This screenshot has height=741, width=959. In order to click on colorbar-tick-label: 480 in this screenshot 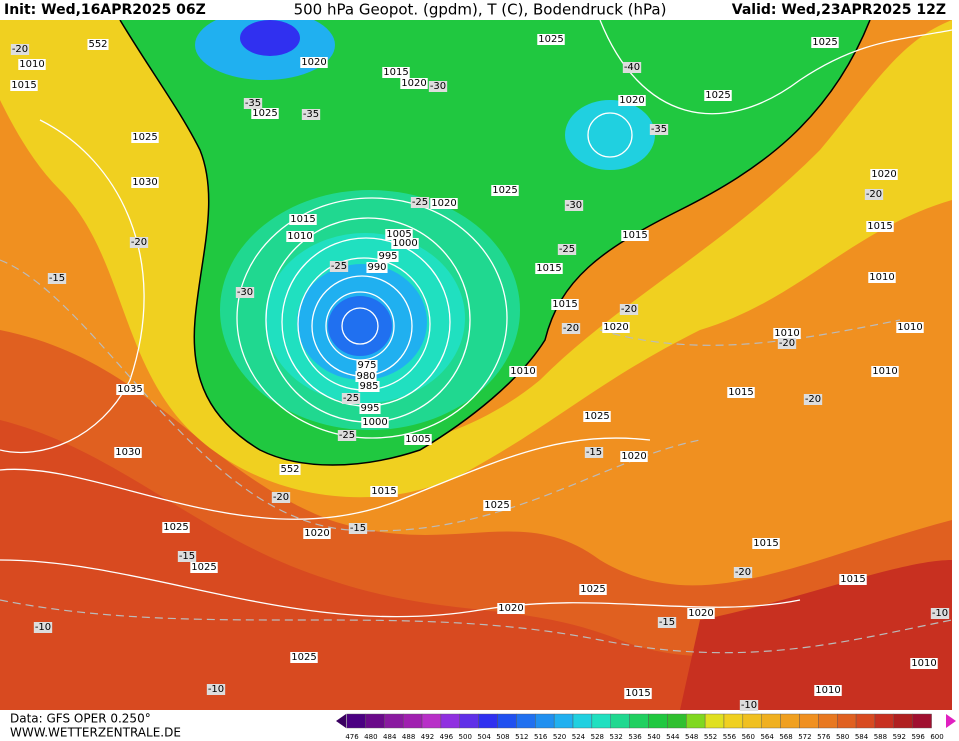, I will do `click(370, 737)`.